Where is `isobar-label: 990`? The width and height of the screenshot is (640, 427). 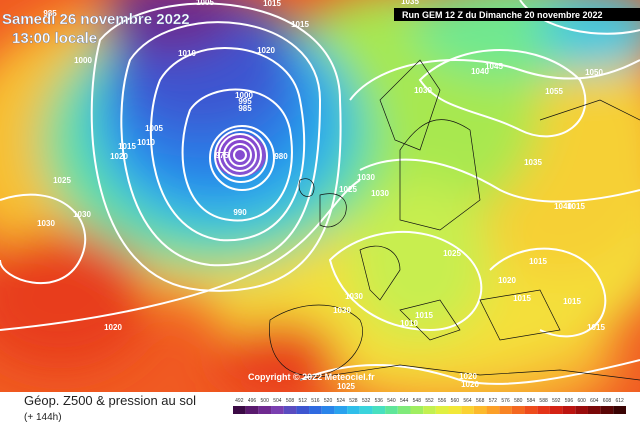 isobar-label: 990 is located at coordinates (240, 212).